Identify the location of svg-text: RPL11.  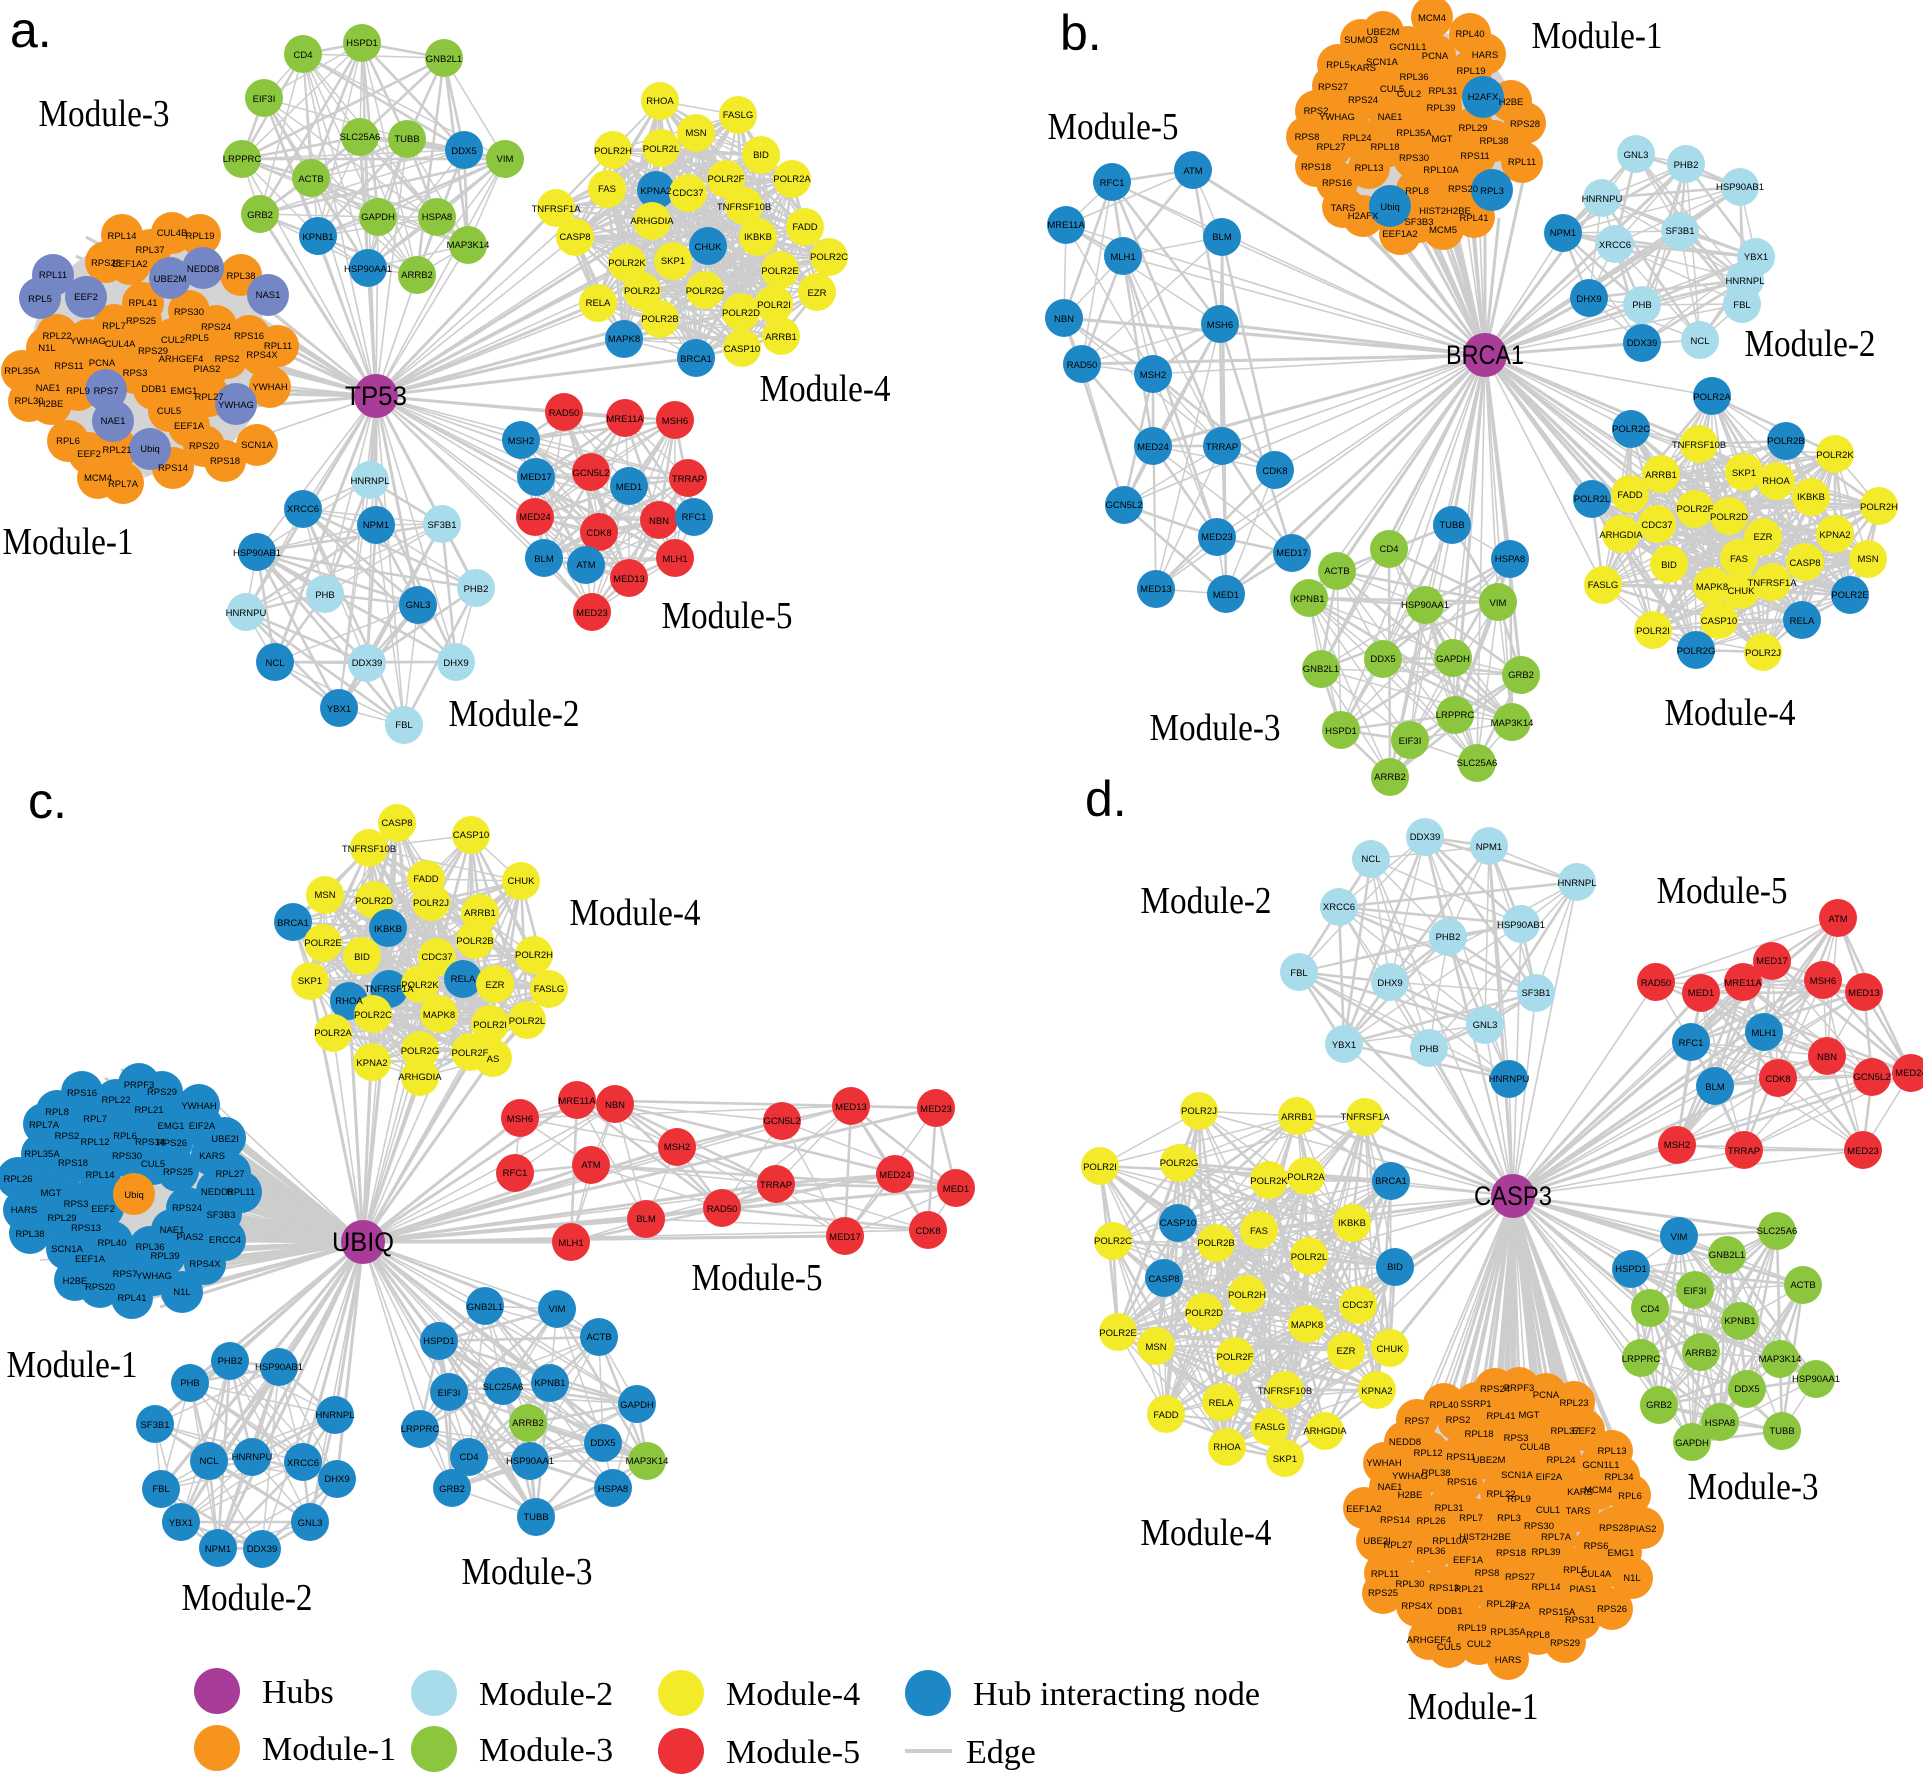
(241, 1192).